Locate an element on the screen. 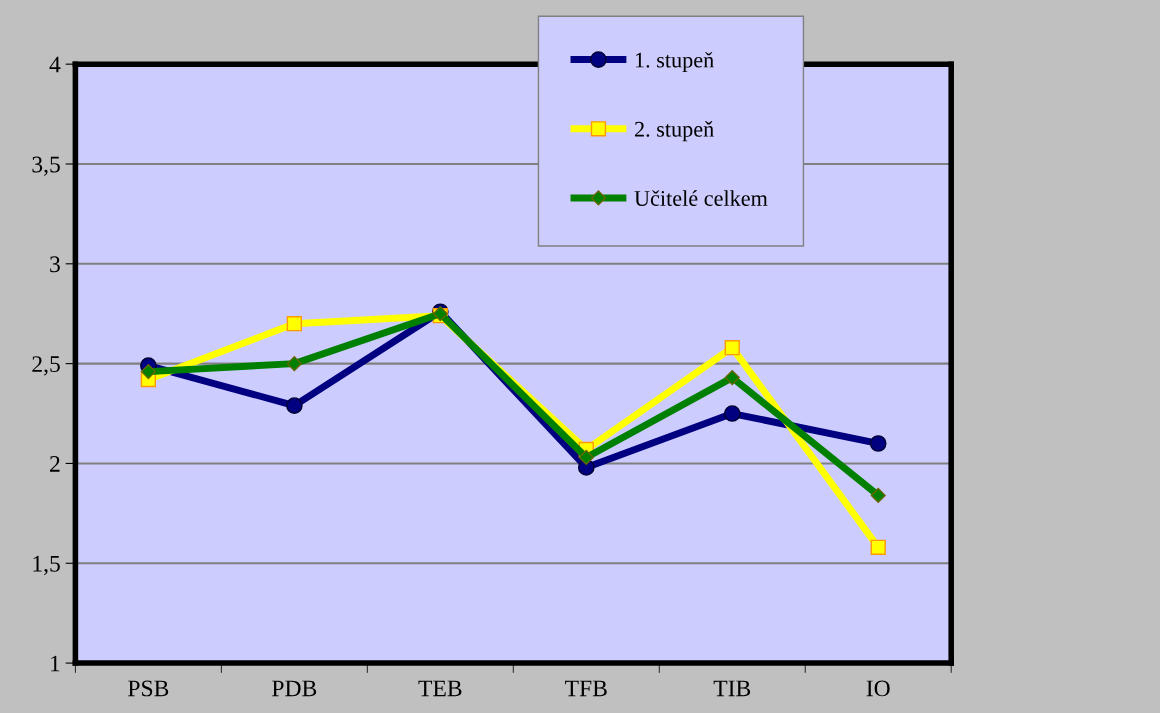 The width and height of the screenshot is (1160, 713). y-tick-label: 2 is located at coordinates (55, 464).